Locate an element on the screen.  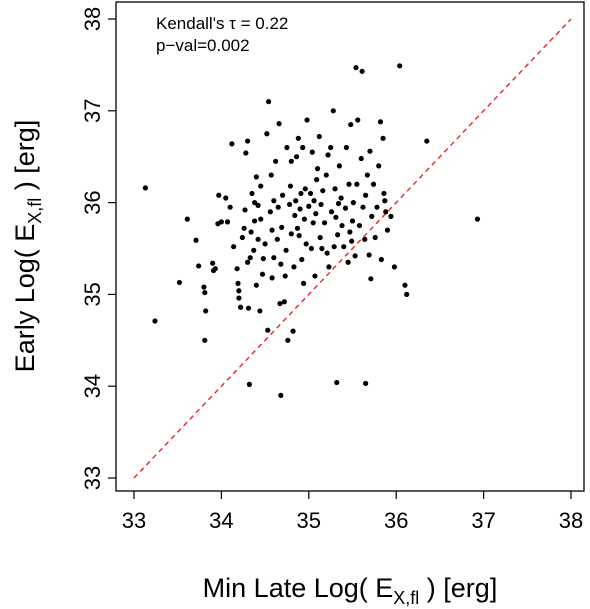
annotation-pval: p−val=0.002 is located at coordinates (203, 45).